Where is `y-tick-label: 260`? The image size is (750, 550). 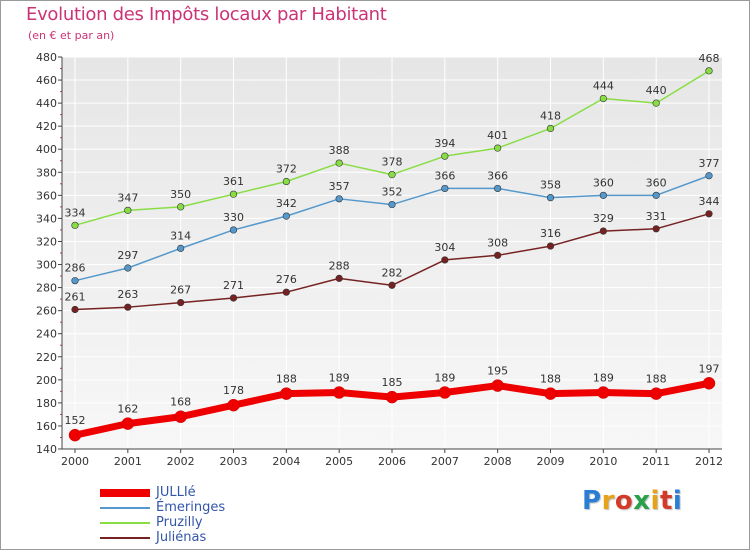
y-tick-label: 260 is located at coordinates (46, 311).